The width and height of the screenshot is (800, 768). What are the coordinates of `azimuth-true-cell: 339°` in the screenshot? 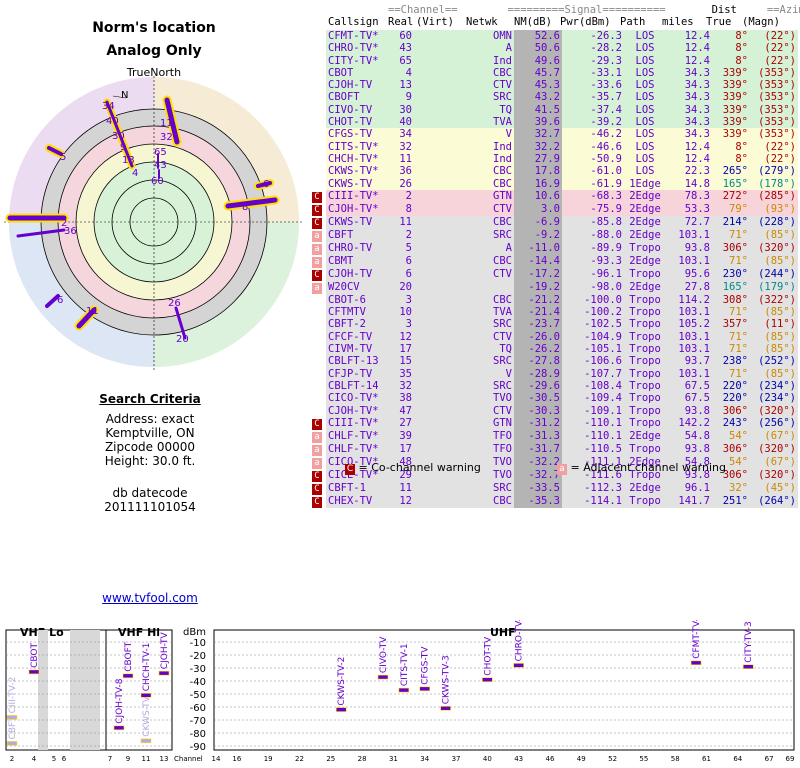 It's located at (731, 97).